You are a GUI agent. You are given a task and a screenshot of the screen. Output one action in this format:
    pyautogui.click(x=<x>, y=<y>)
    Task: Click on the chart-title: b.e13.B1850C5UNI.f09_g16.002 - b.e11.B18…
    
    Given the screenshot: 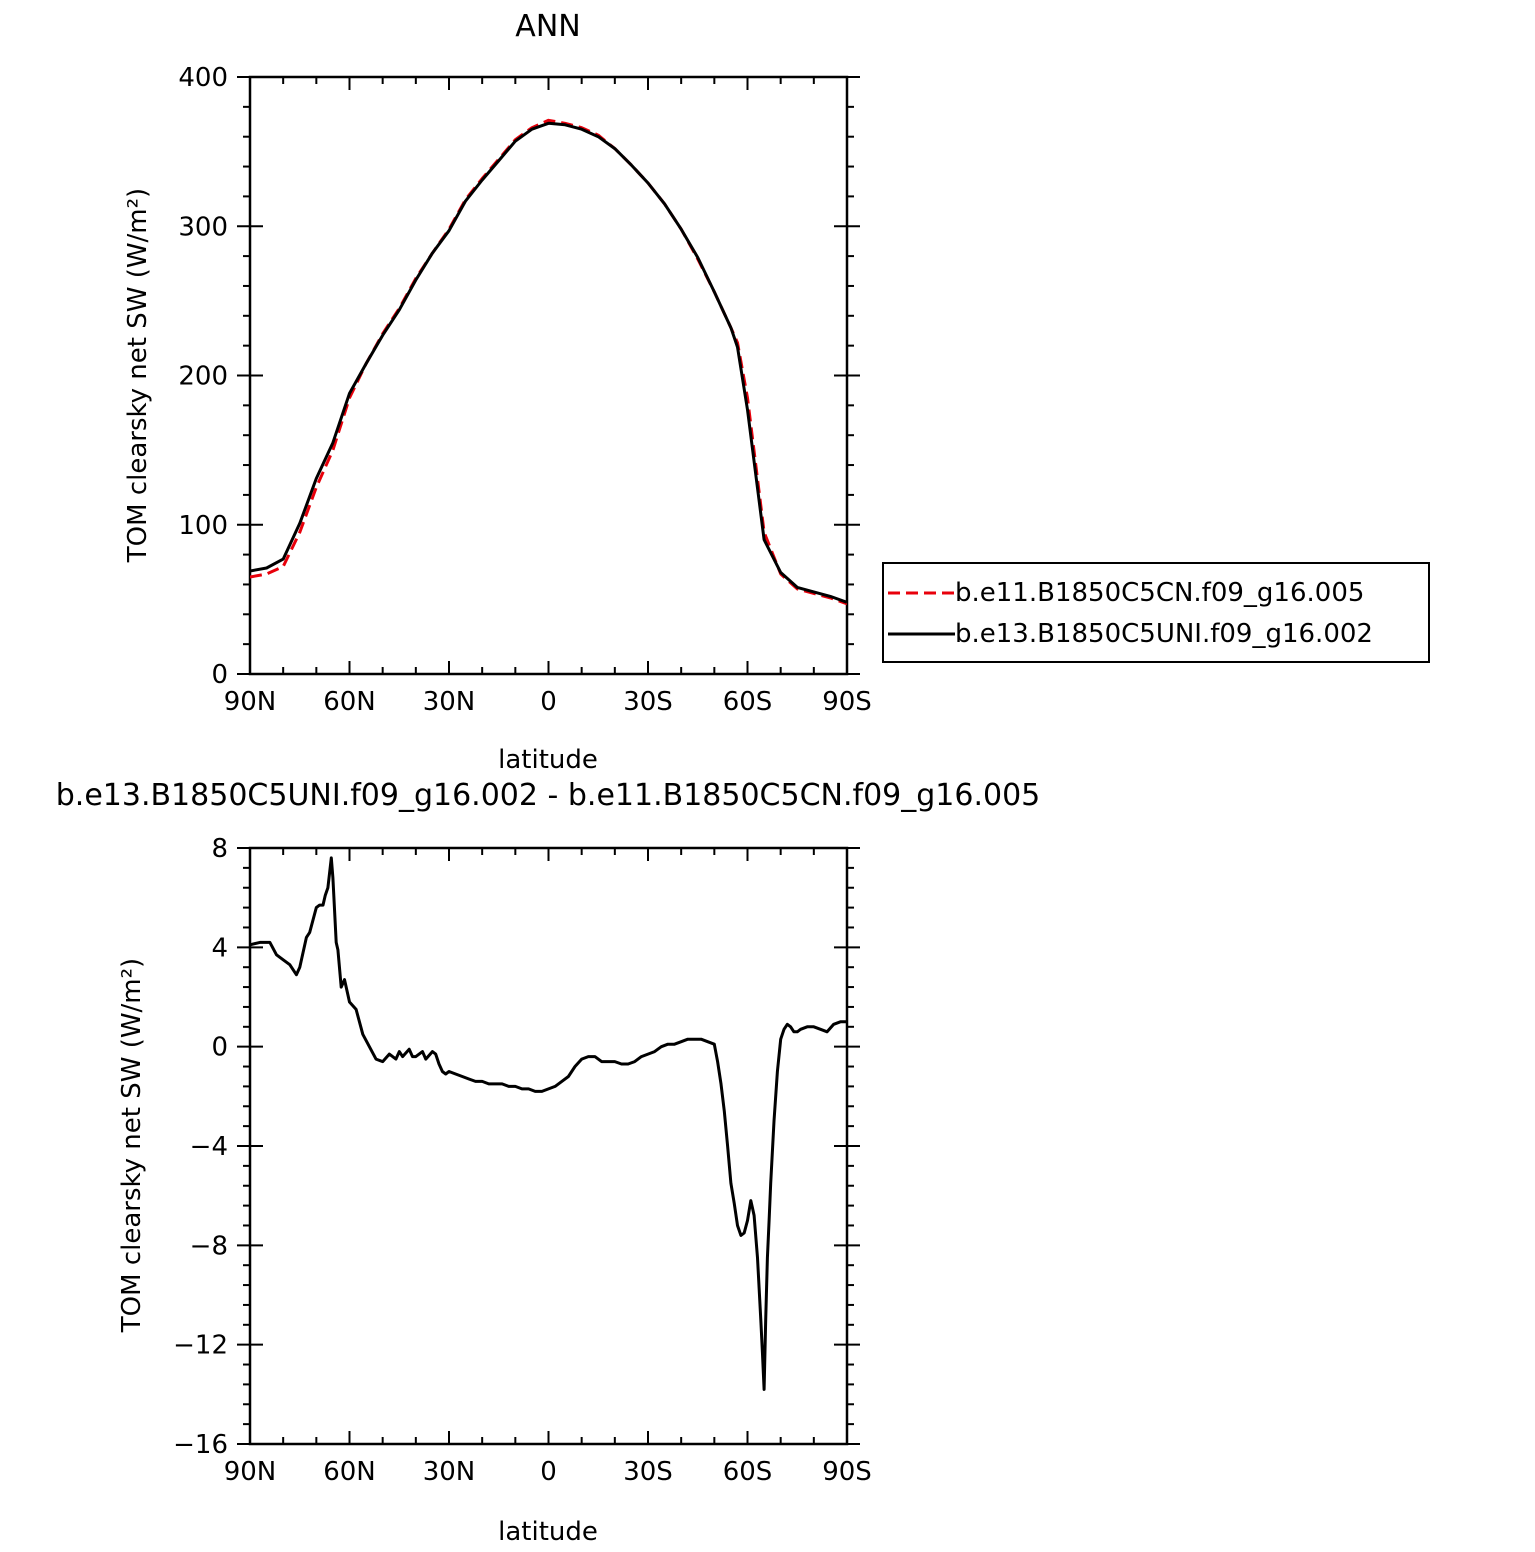 What is the action you would take?
    pyautogui.click(x=548, y=795)
    